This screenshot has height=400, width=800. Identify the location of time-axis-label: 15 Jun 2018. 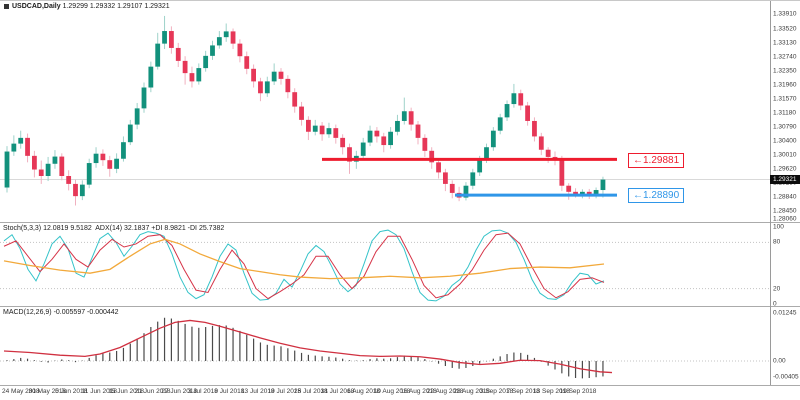
(126, 391).